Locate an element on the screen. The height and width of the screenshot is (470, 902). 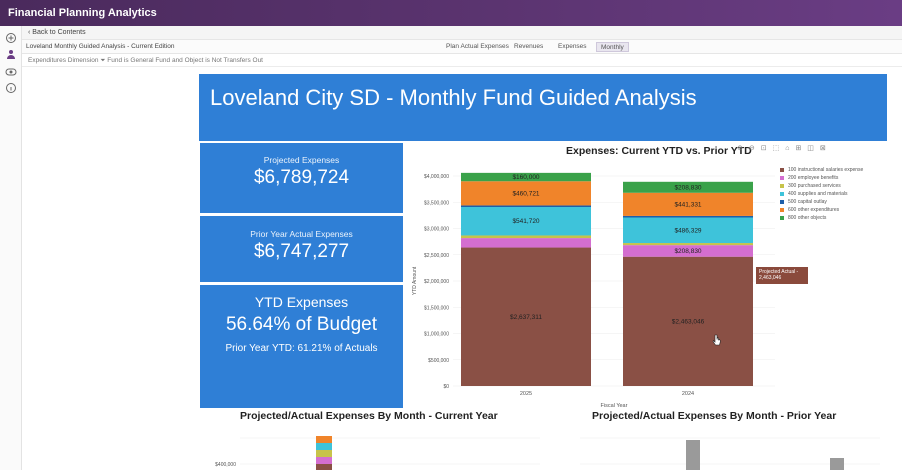
filter-icon: ⏷ is located at coordinates (104, 60).